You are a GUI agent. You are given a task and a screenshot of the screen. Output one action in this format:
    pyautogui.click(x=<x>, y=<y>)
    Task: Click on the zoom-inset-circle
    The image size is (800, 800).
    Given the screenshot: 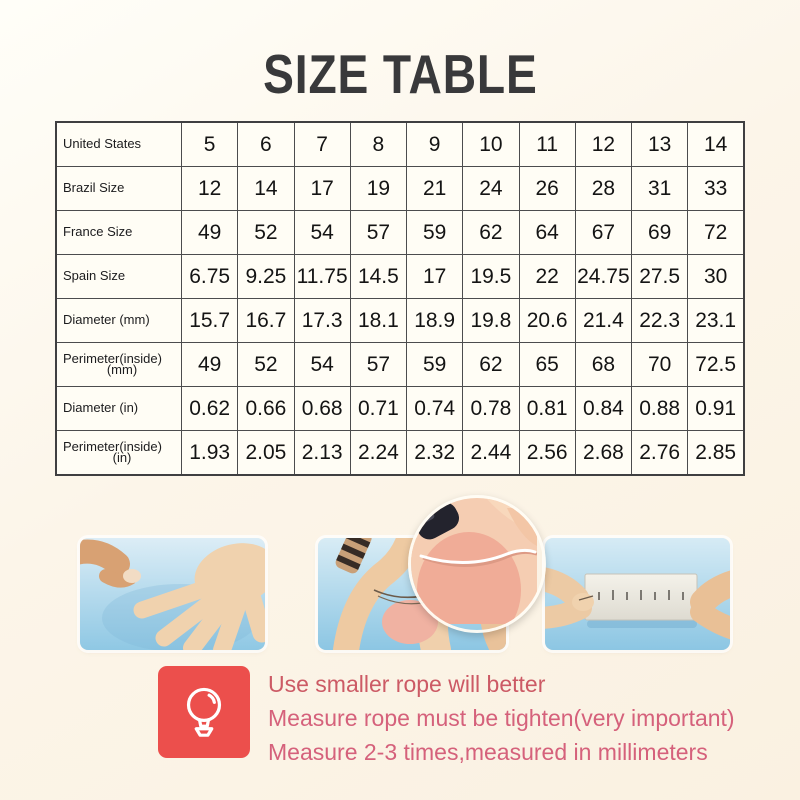 What is the action you would take?
    pyautogui.click(x=477, y=564)
    